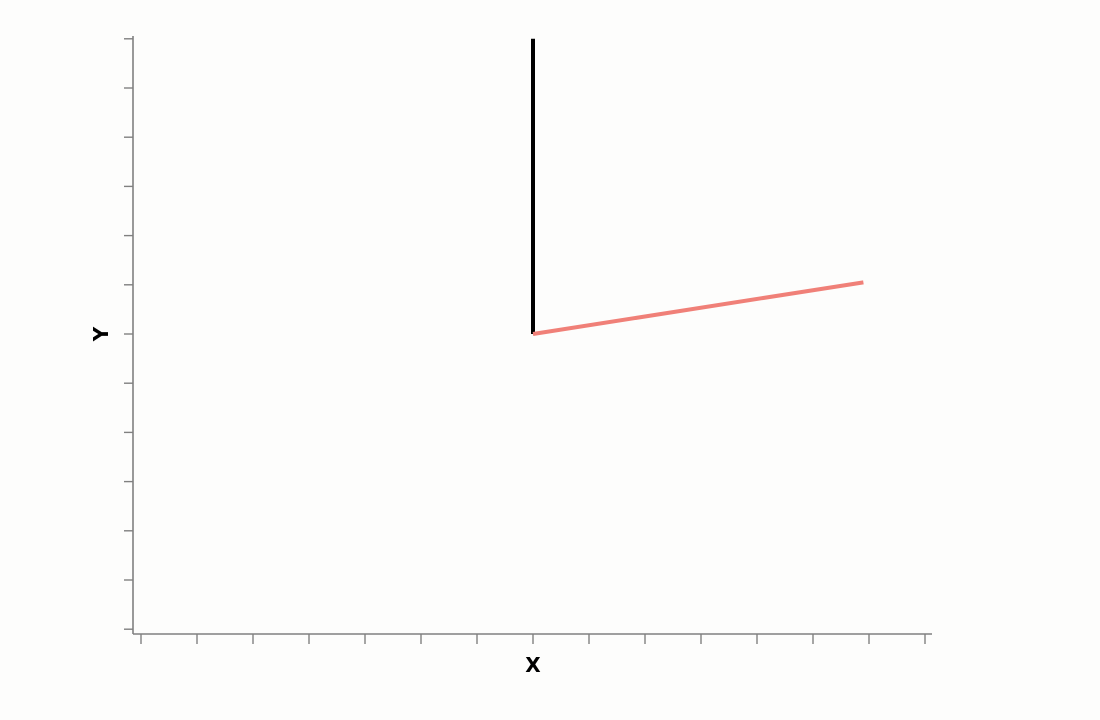 The height and width of the screenshot is (720, 1100). What do you see at coordinates (533, 639) in the screenshot?
I see `x-axis-ticks` at bounding box center [533, 639].